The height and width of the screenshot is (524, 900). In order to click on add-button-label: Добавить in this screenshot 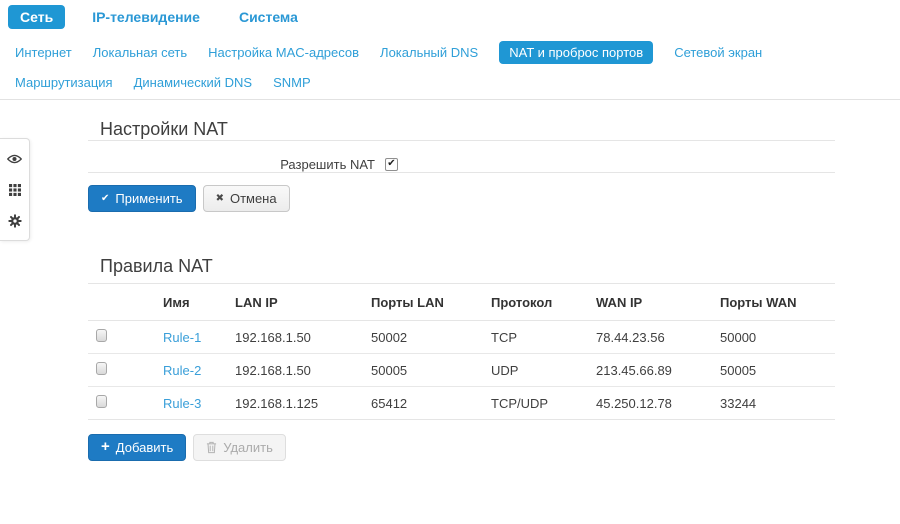, I will do `click(144, 447)`.